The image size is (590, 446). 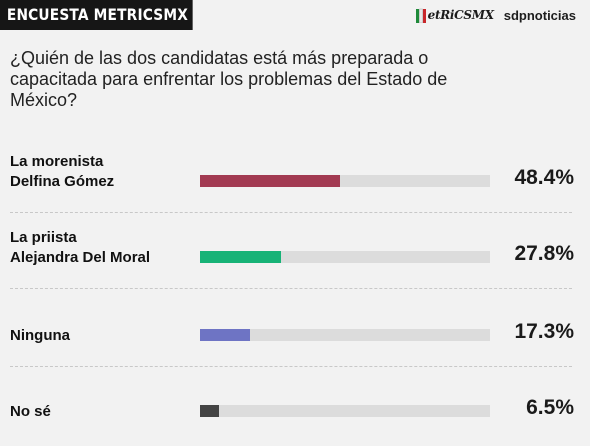 I want to click on bar-category-label: Ninguna, so click(x=102, y=336).